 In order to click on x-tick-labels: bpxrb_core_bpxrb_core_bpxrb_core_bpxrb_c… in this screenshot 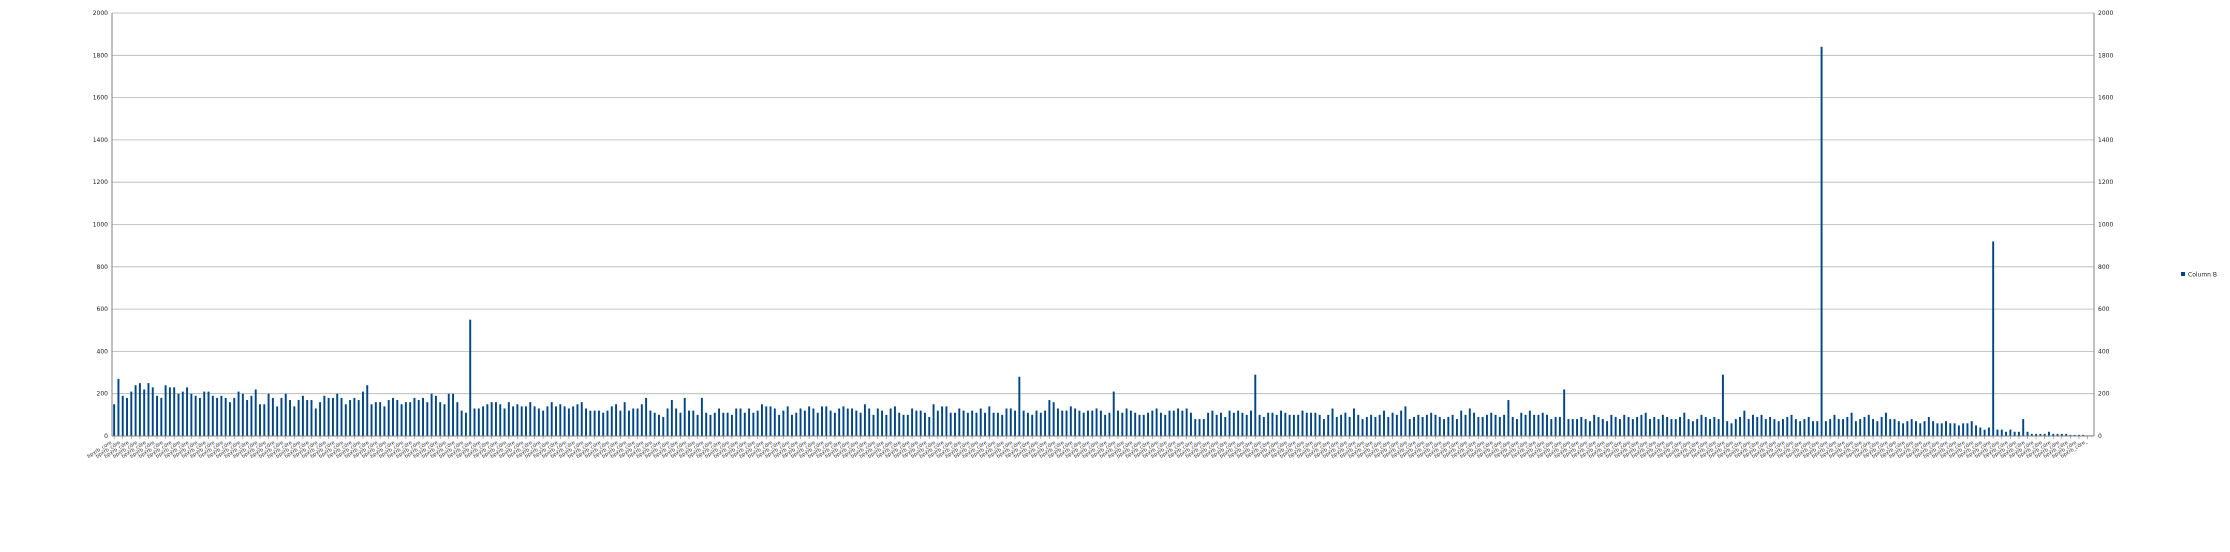, I will do `click(1087, 448)`.